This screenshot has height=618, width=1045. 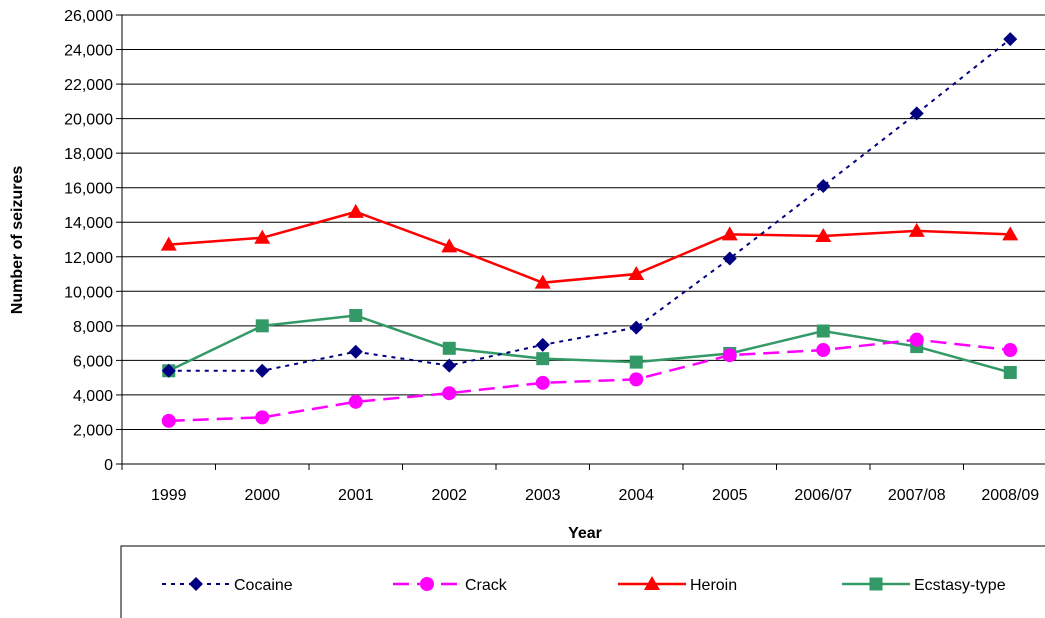 I want to click on legend-label-heroin: Heroin, so click(x=713, y=585).